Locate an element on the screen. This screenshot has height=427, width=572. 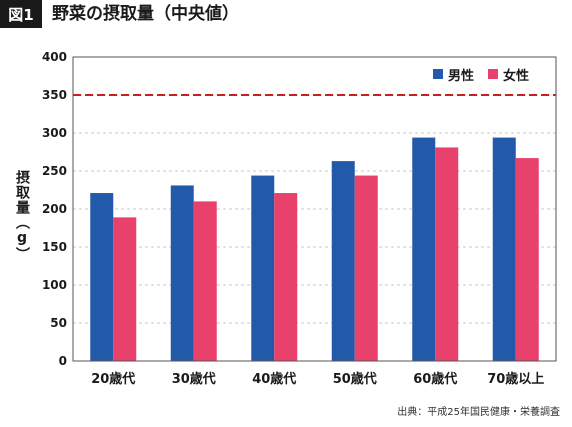
legend-swatch-male is located at coordinates (438, 74).